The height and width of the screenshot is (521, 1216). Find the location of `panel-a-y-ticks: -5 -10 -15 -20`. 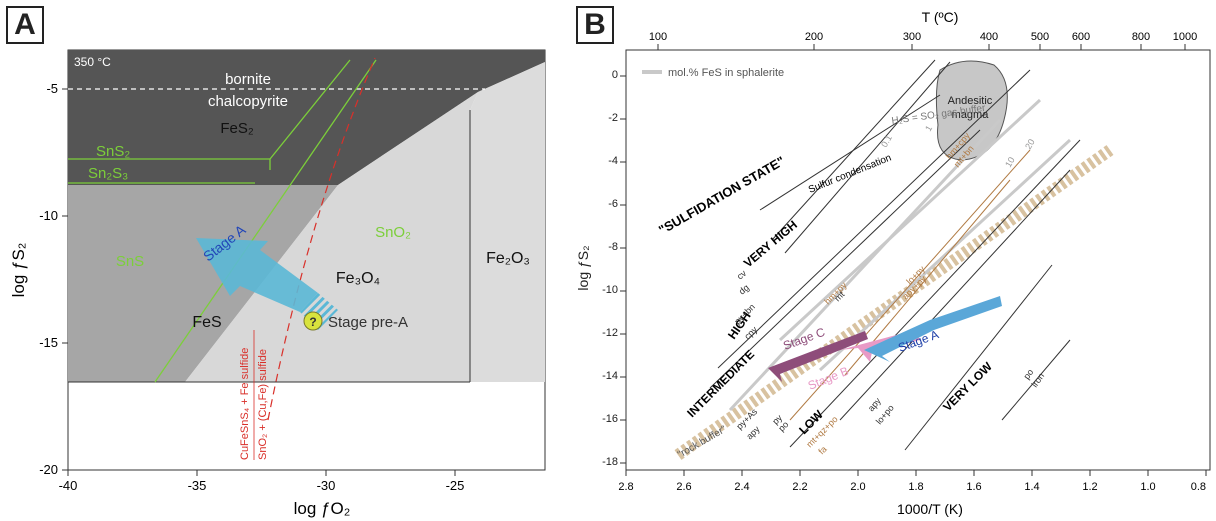

panel-a-y-ticks: -5 -10 -15 -20 is located at coordinates (53, 279).